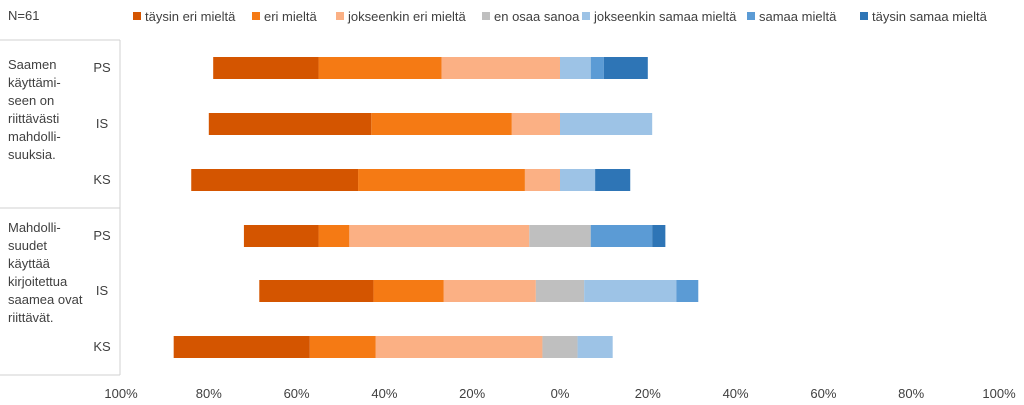 The image size is (1024, 405). I want to click on legend-swatch-en-osaa-sanoa, so click(486, 16).